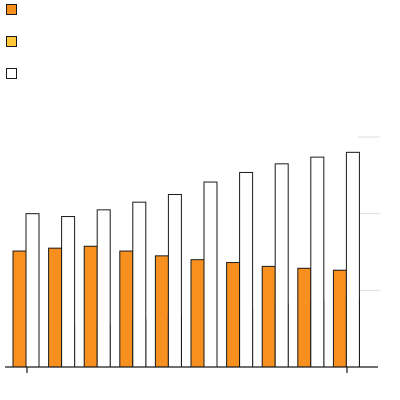 The height and width of the screenshot is (400, 400). Describe the element at coordinates (11, 41) in the screenshot. I see `legend-swatch-yellow` at that location.